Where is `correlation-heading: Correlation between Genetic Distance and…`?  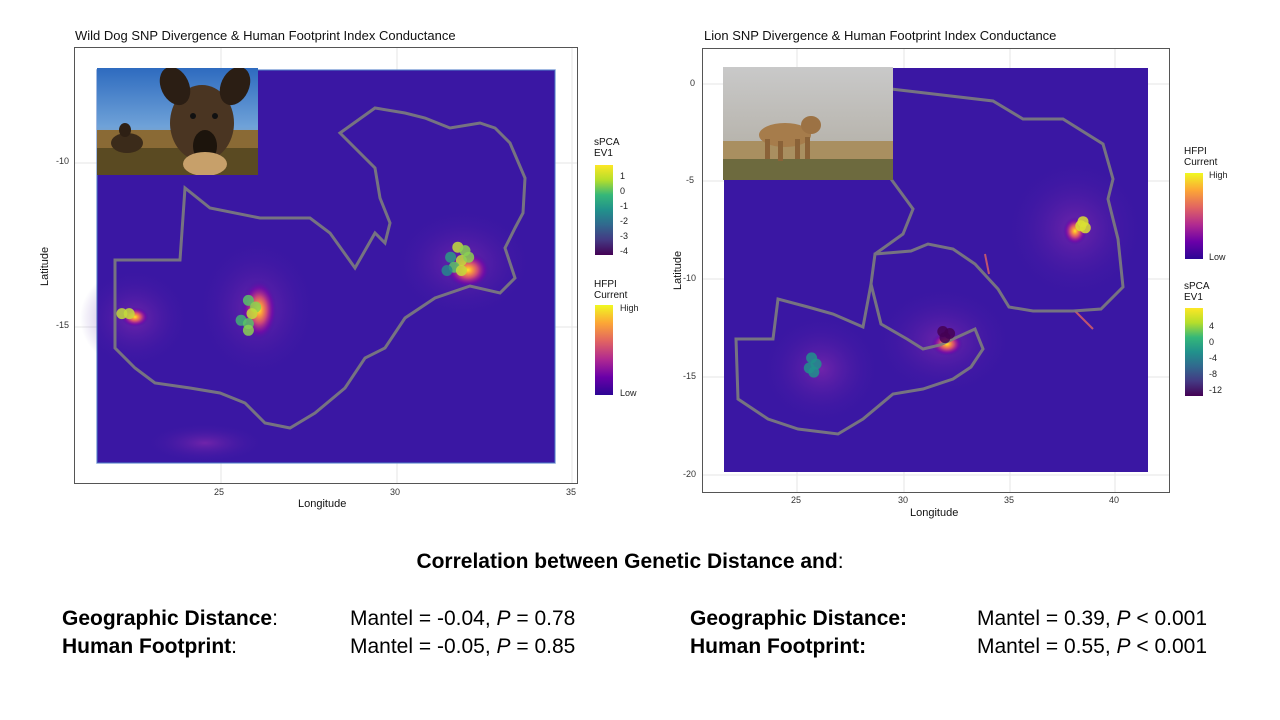 correlation-heading: Correlation between Genetic Distance and… is located at coordinates (630, 561).